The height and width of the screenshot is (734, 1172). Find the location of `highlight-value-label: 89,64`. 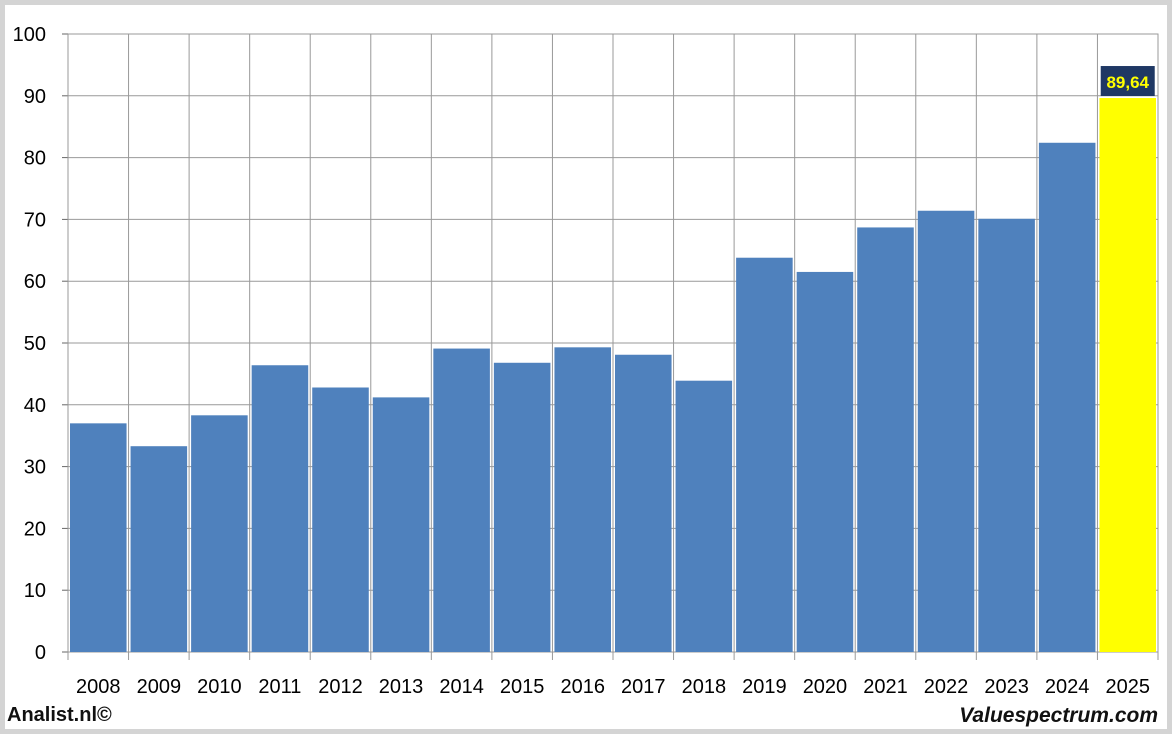

highlight-value-label: 89,64 is located at coordinates (1127, 82).